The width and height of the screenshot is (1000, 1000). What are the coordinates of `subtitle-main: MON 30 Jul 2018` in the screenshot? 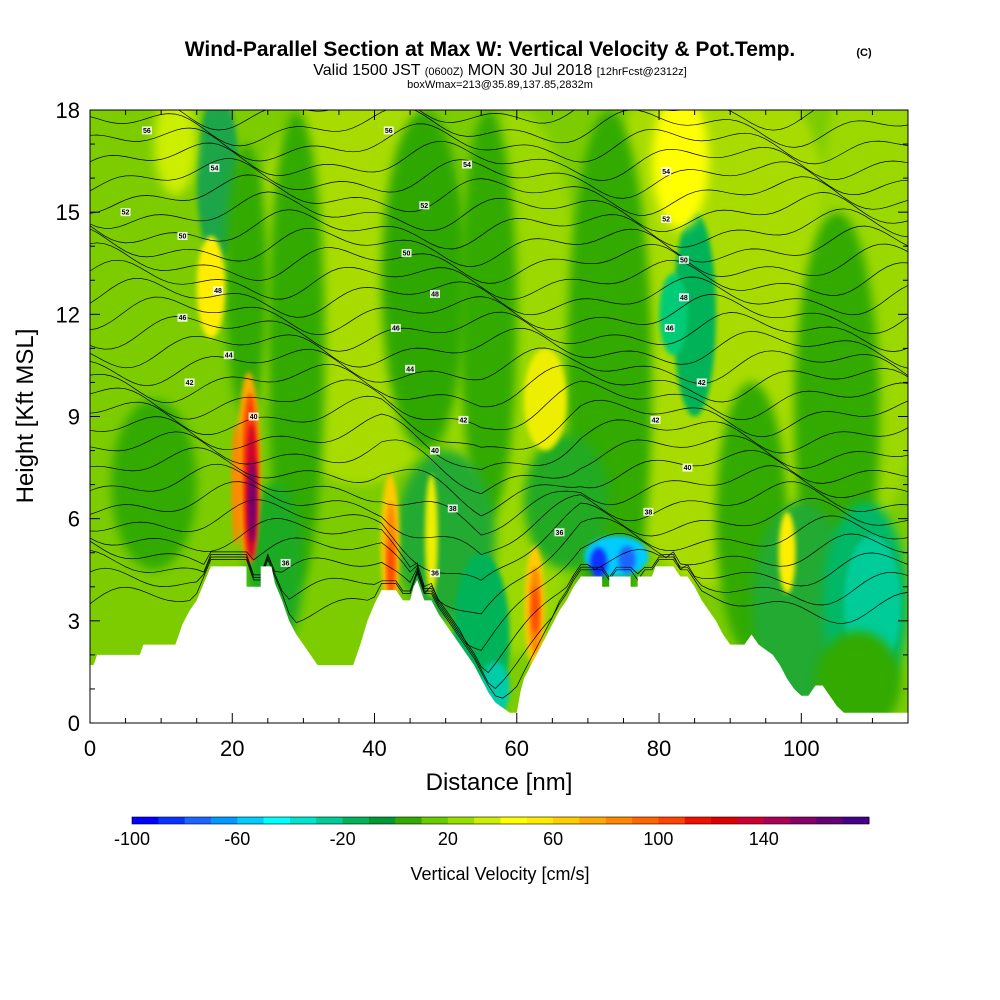 It's located at (530, 70).